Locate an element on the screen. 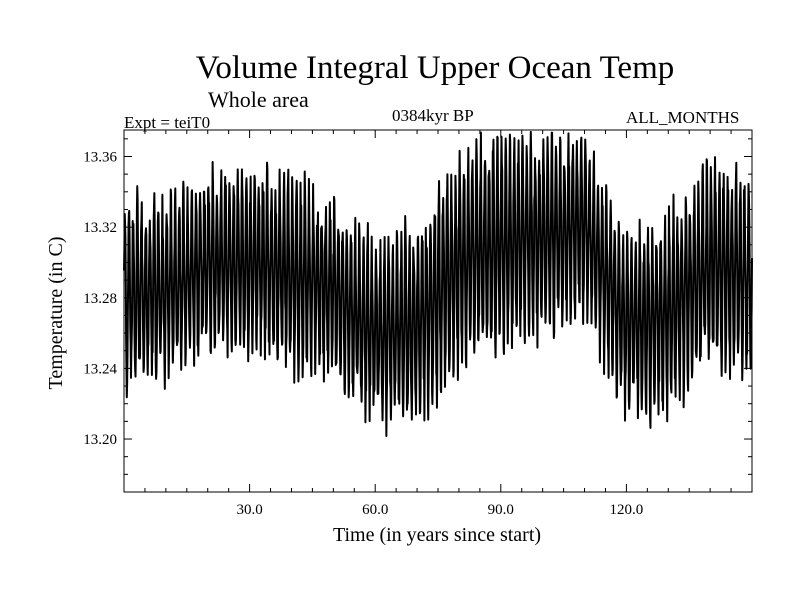  experiment-label: Expt = teiT0 is located at coordinates (167, 122).